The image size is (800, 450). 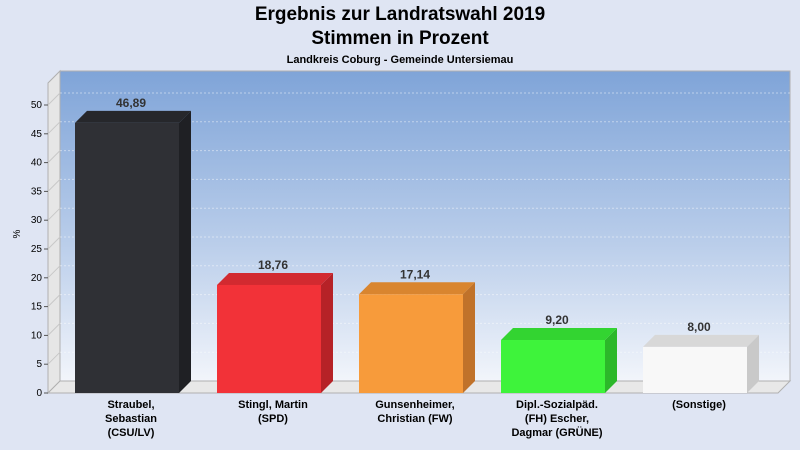 What do you see at coordinates (37, 220) in the screenshot?
I see `y-tick-label: 30` at bounding box center [37, 220].